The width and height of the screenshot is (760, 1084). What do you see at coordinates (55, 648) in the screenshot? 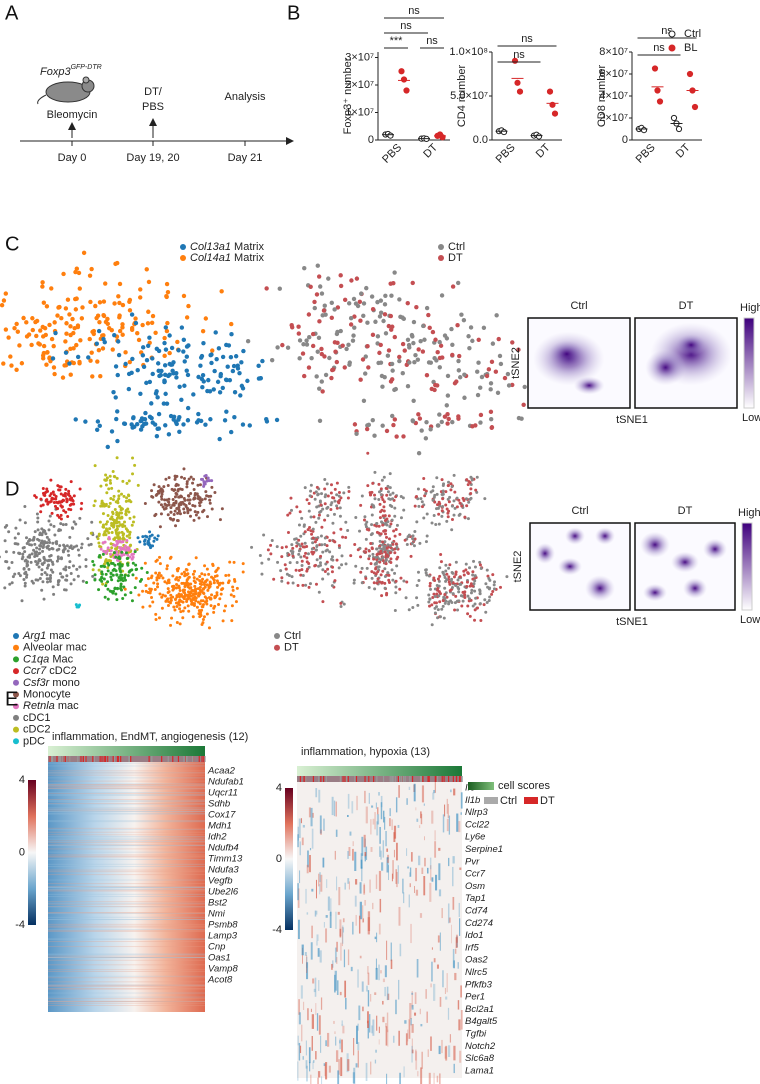
I see `text: Alveolar mac` at bounding box center [55, 648].